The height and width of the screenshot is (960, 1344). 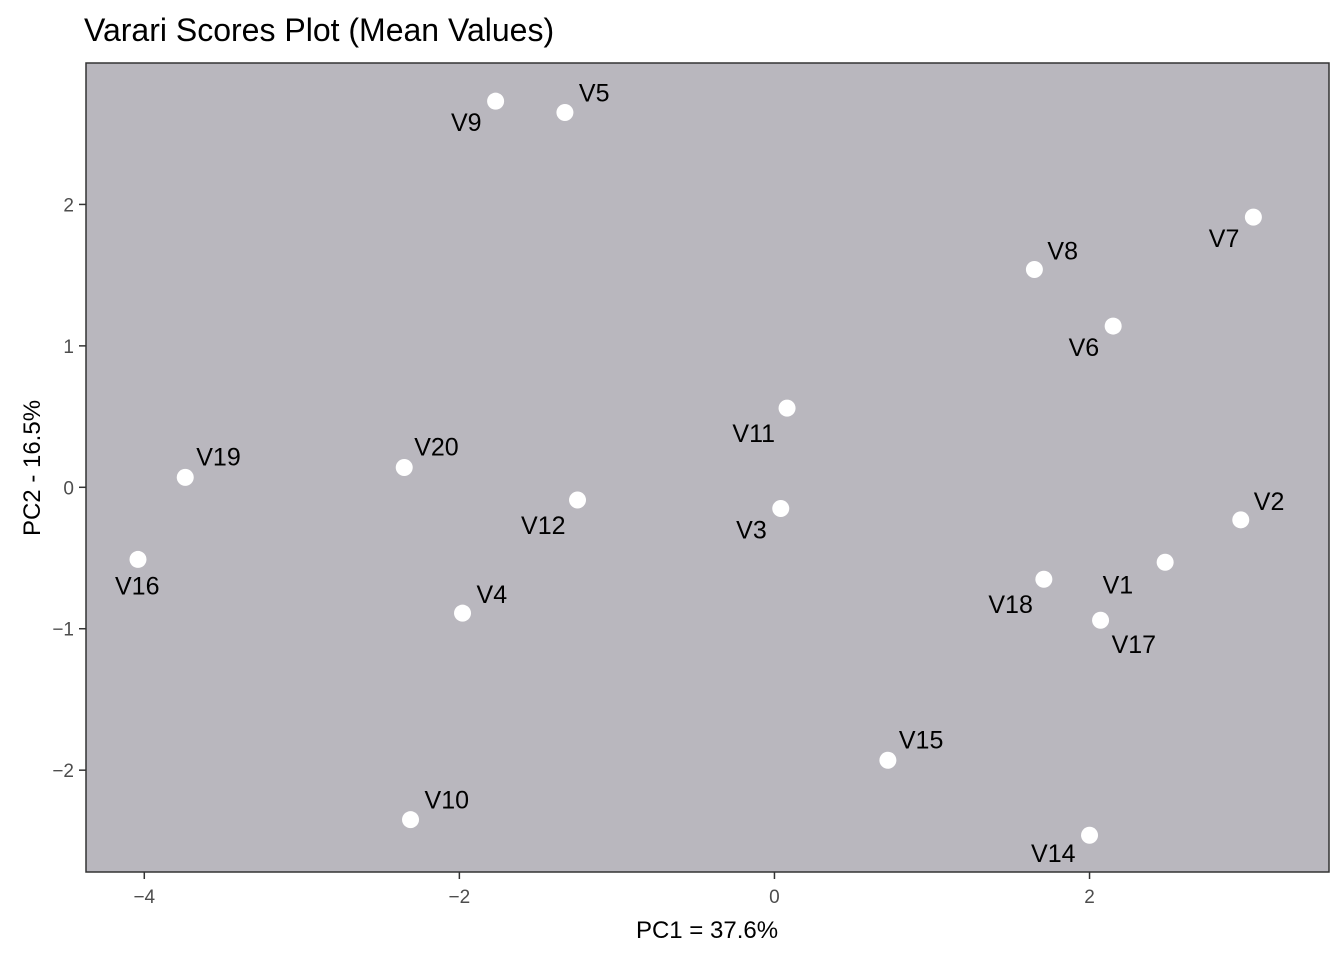 What do you see at coordinates (774, 897) in the screenshot?
I see `x-tick-label: 0` at bounding box center [774, 897].